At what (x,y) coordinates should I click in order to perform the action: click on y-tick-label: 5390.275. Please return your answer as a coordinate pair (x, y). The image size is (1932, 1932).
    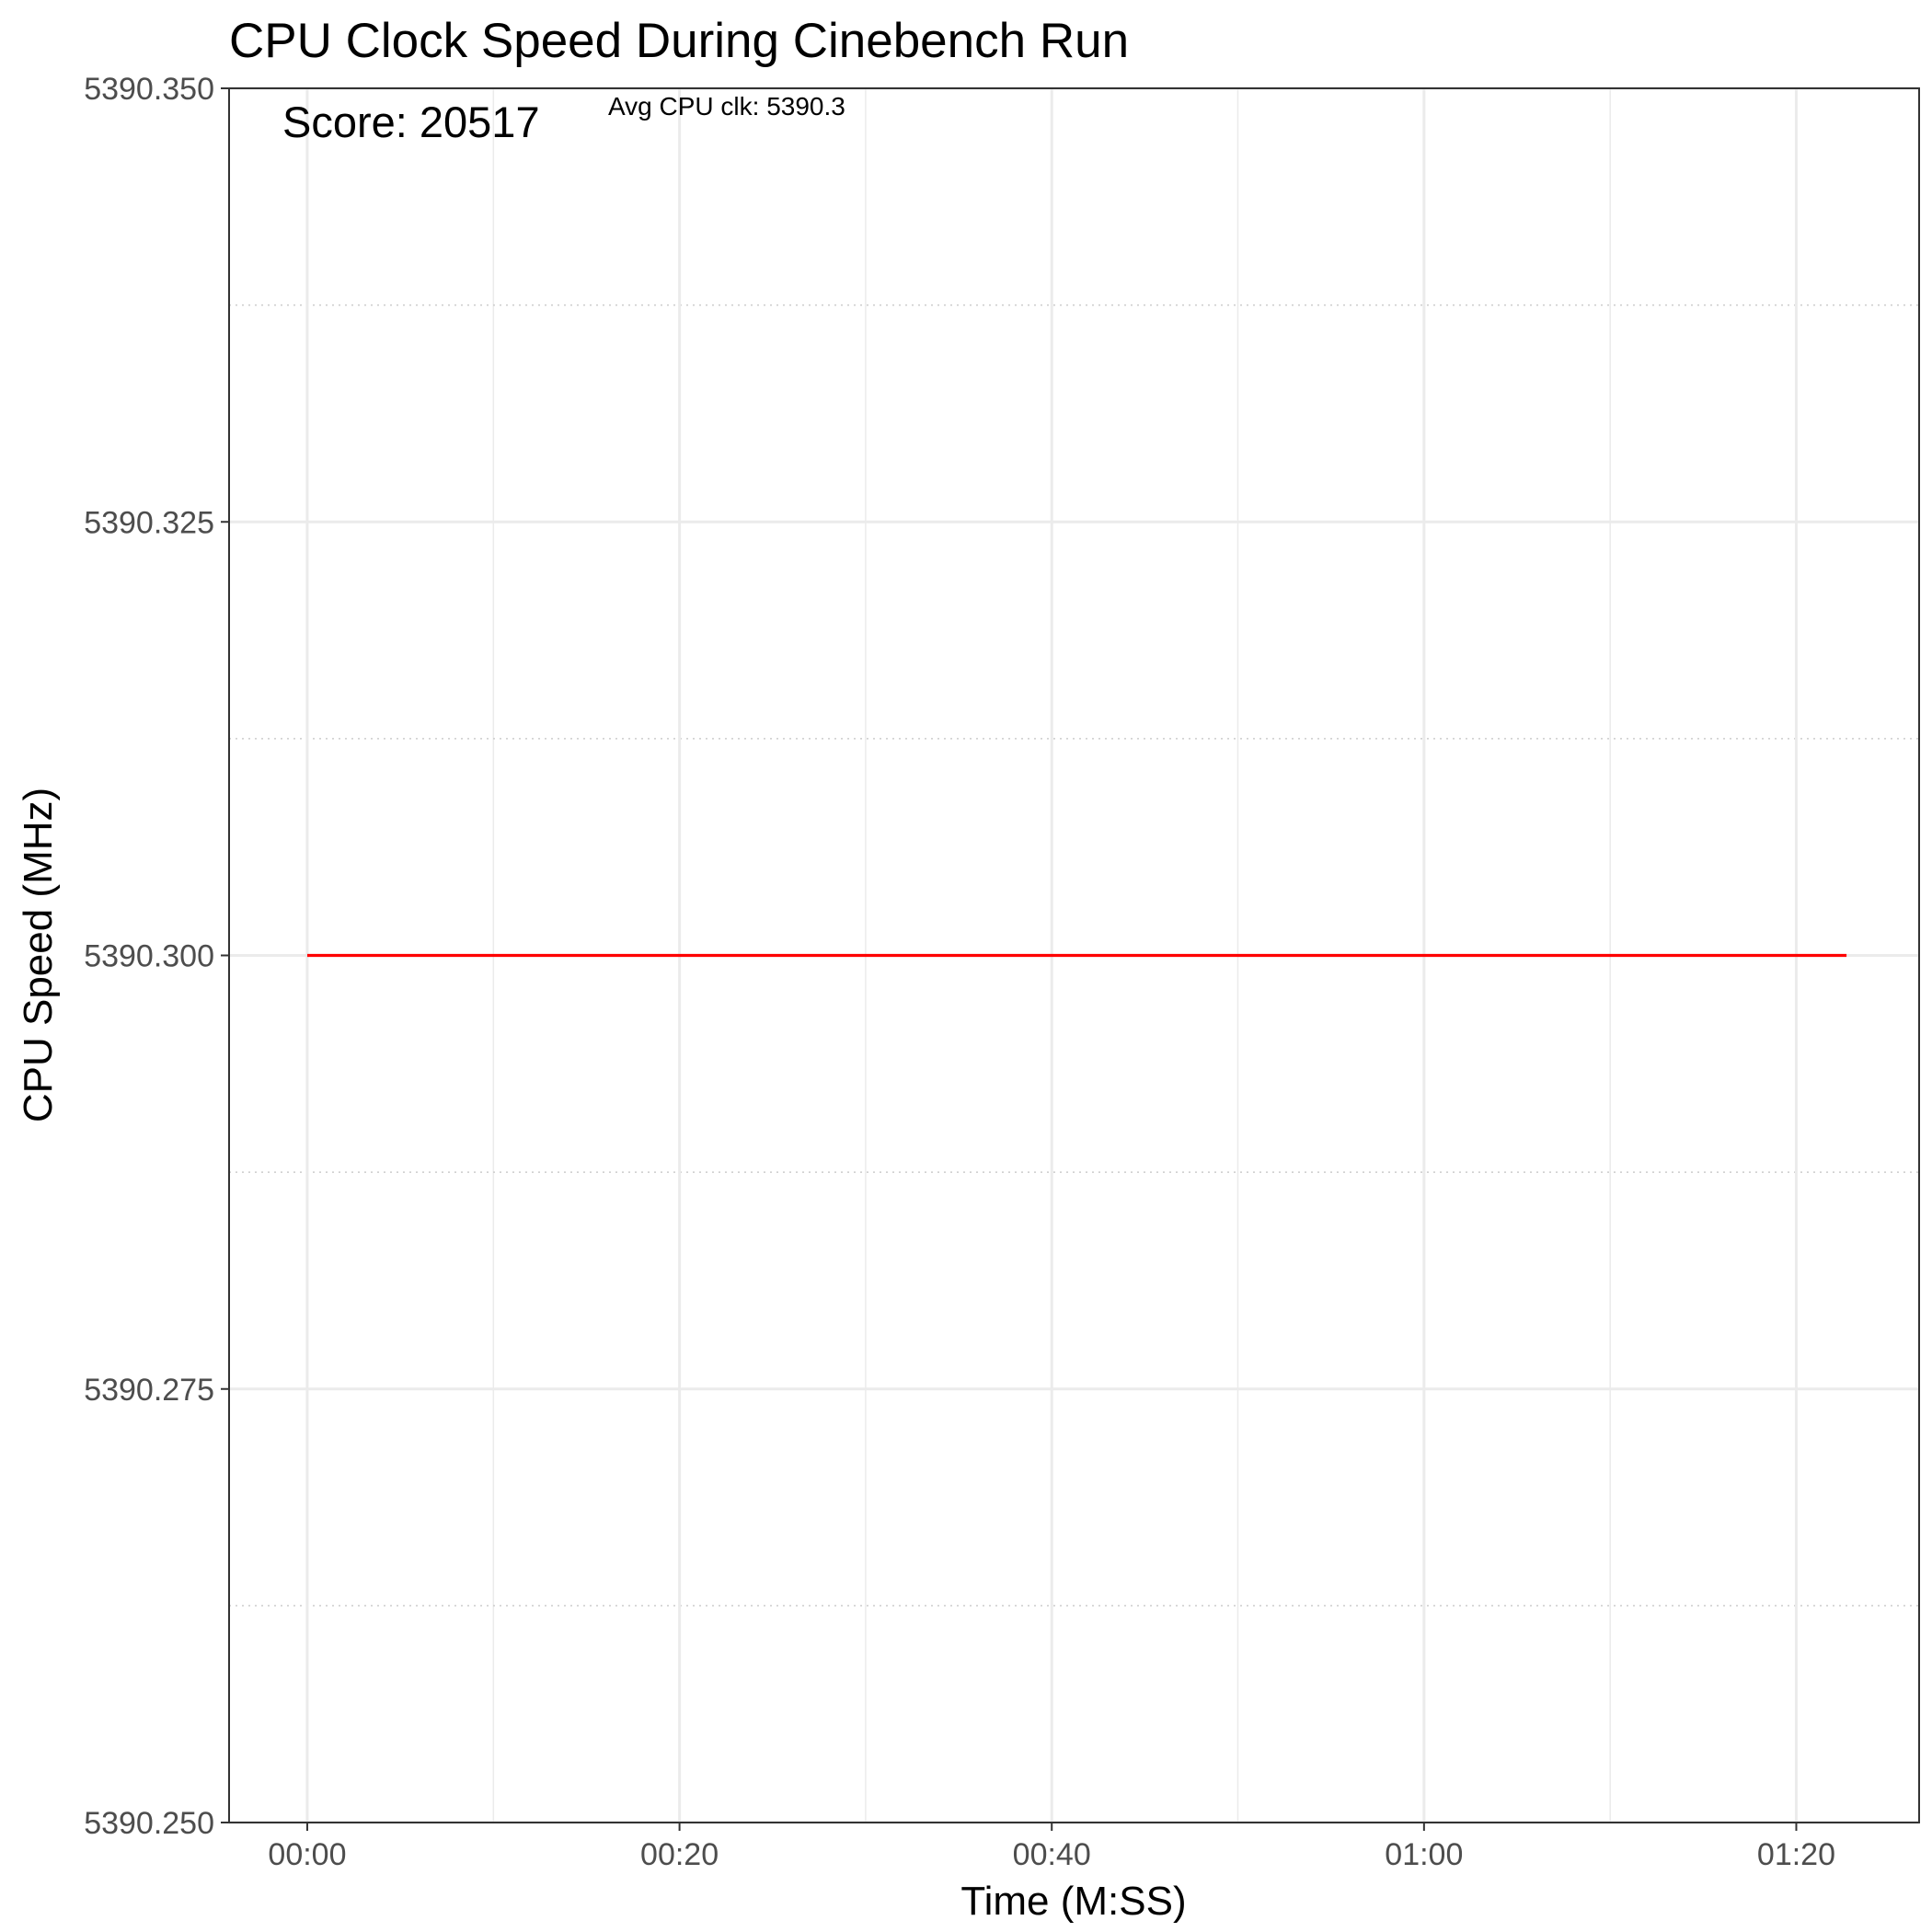
    Looking at the image, I should click on (149, 1390).